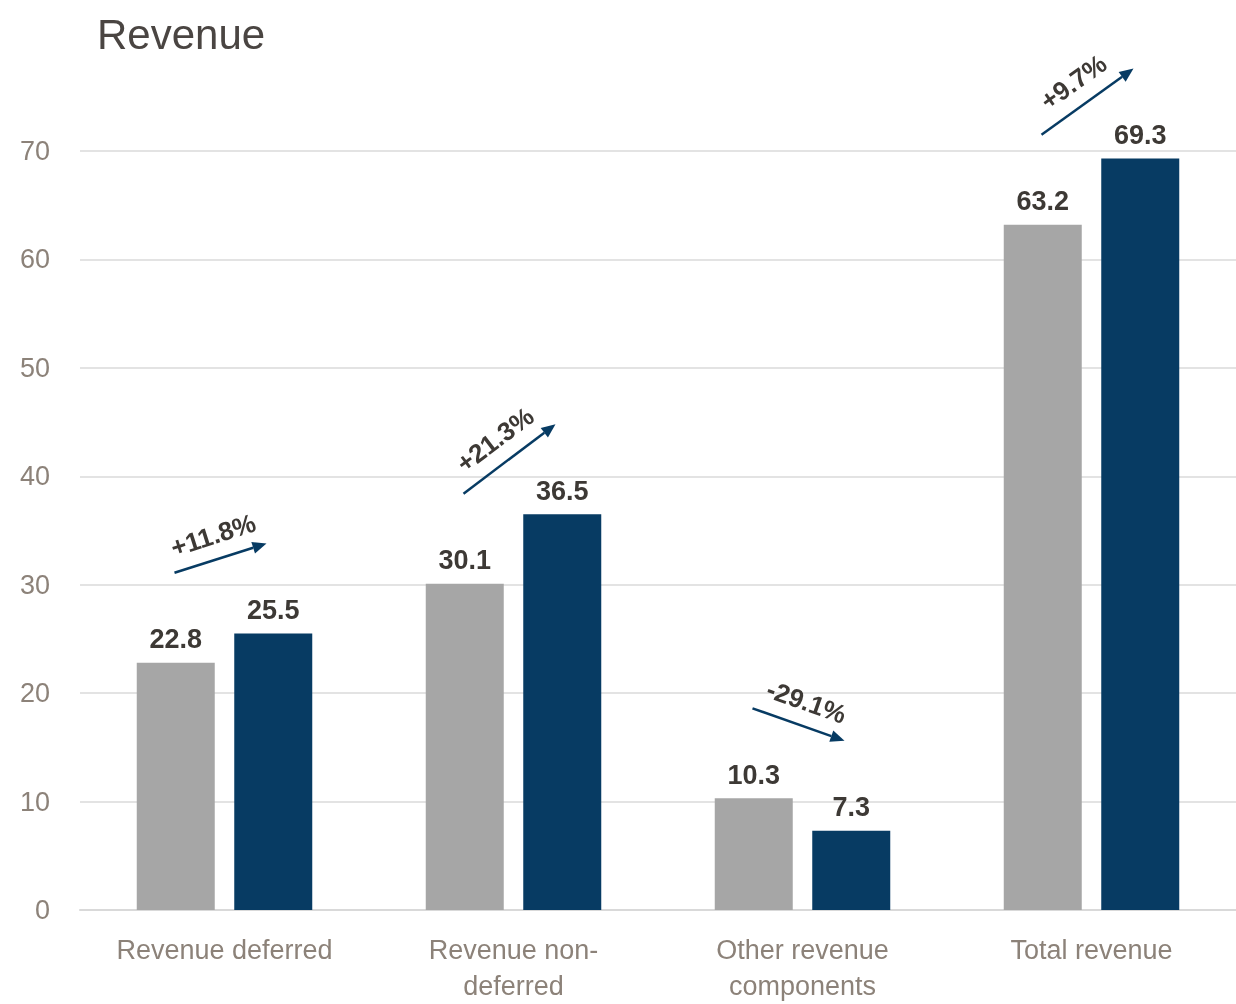 The width and height of the screenshot is (1236, 1004). Describe the element at coordinates (754, 774) in the screenshot. I see `data-label: 10.3` at that location.